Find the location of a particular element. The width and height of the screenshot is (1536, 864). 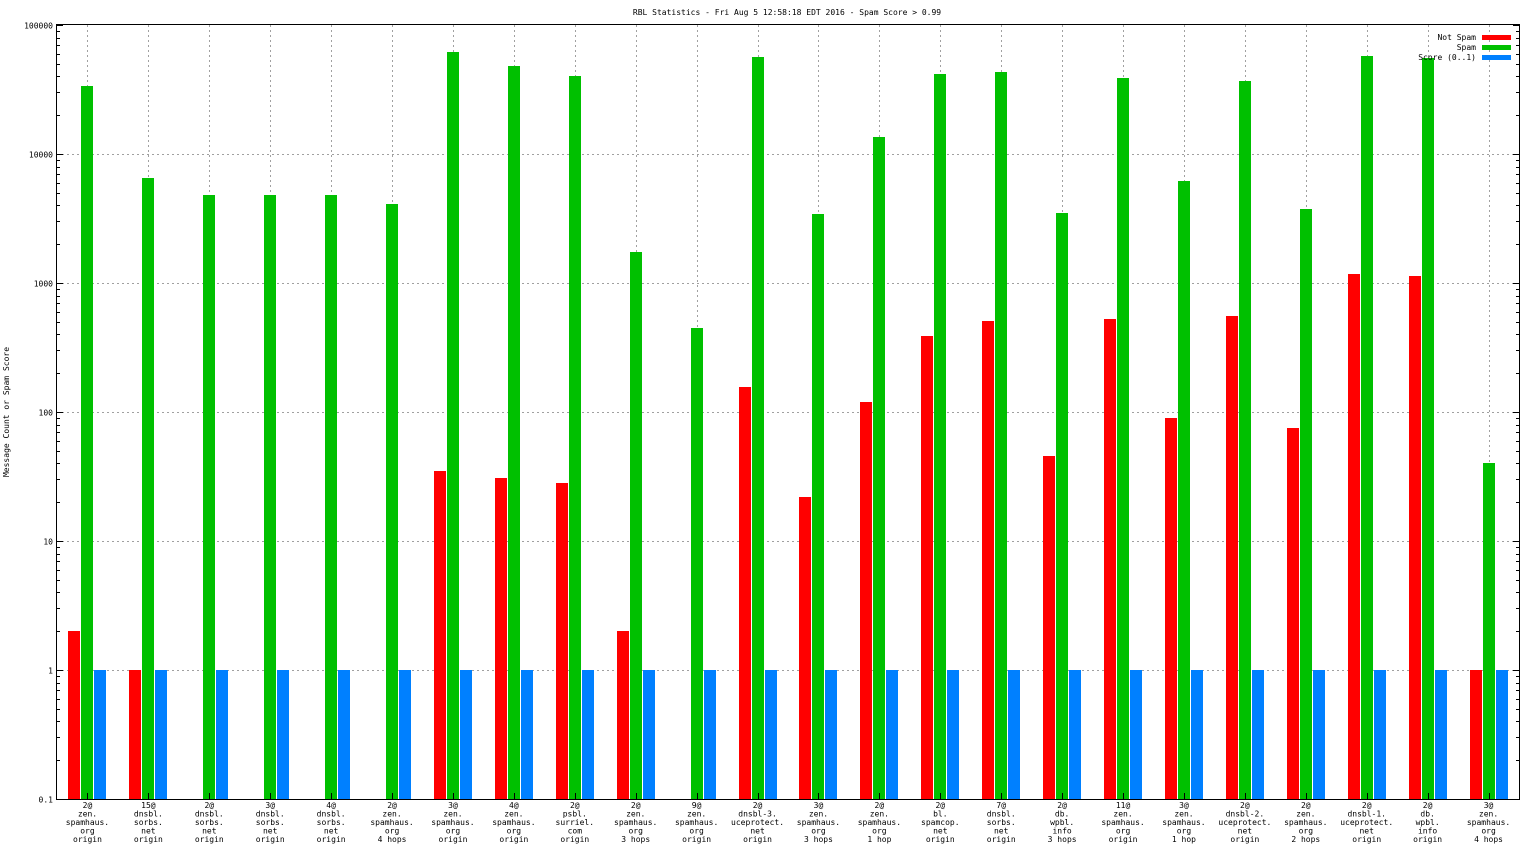

x-tick-label: bl. is located at coordinates (940, 814).